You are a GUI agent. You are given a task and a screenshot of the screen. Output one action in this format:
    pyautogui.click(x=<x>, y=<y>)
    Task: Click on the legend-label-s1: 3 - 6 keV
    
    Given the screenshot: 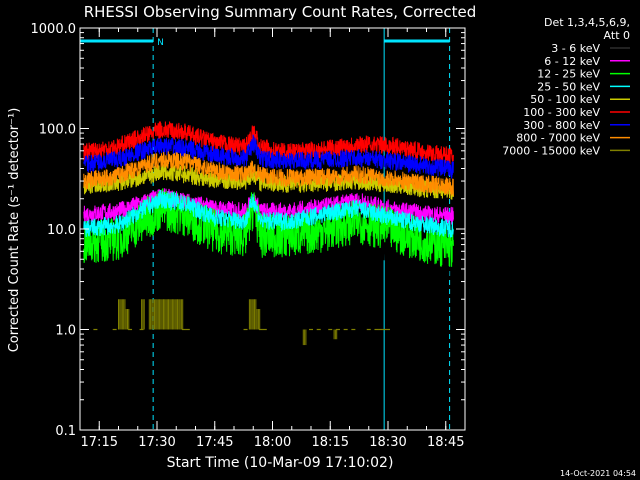 What is the action you would take?
    pyautogui.click(x=575, y=48)
    